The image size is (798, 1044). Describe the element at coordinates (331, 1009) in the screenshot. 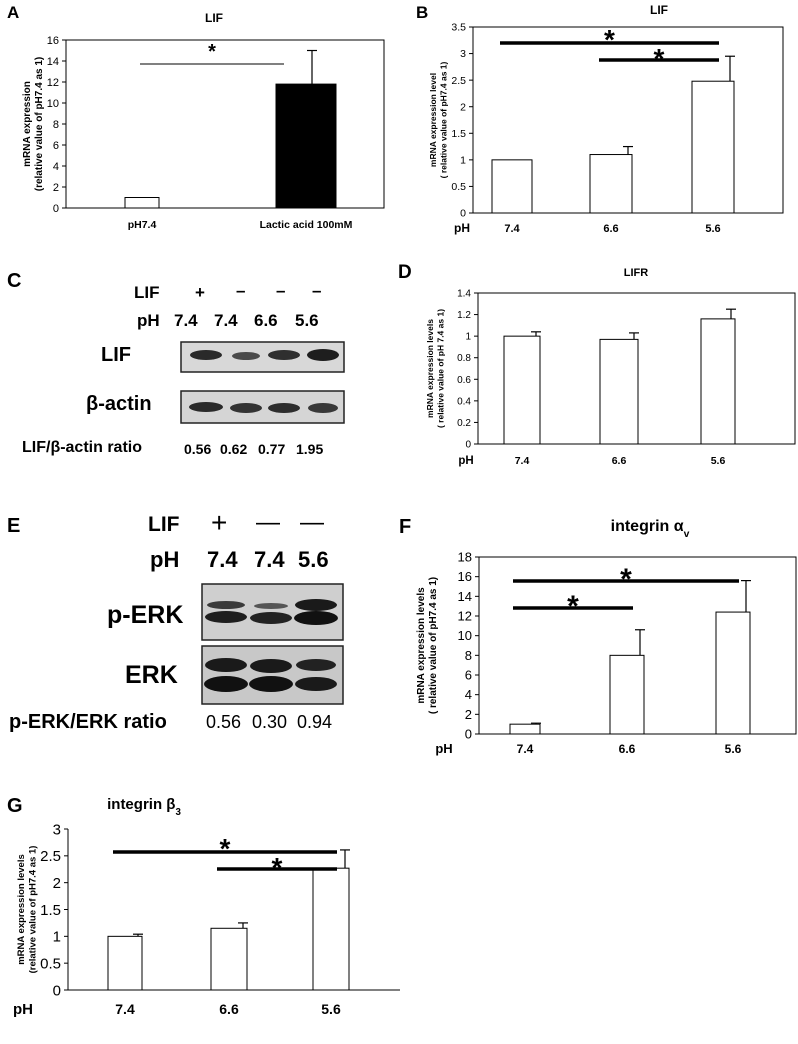

I see `chart-g-category-label: 5.6` at that location.